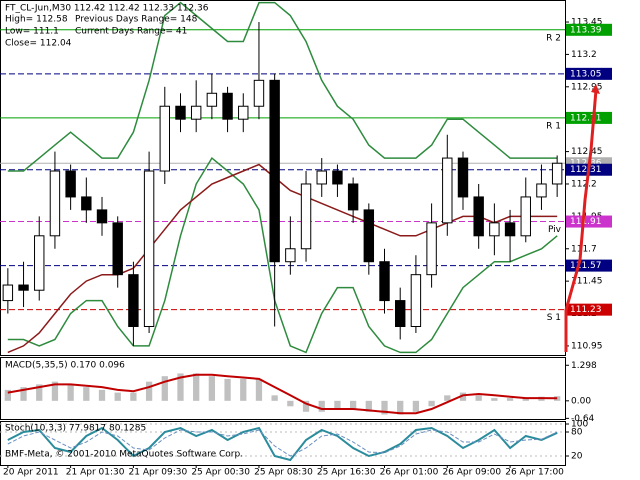  Describe the element at coordinates (595, 89) in the screenshot. I see `forecast-arrowhead` at that location.